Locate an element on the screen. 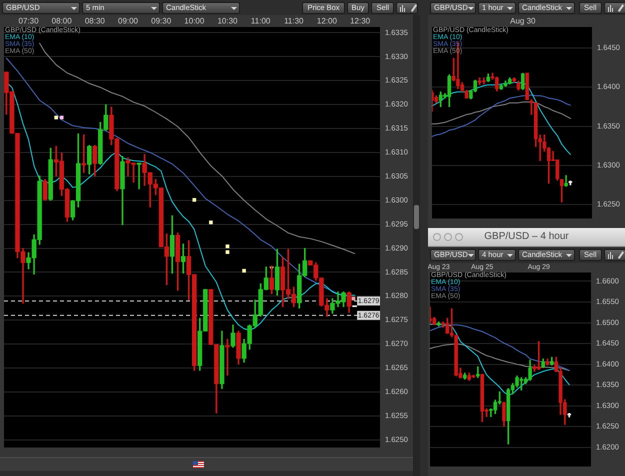 The width and height of the screenshot is (625, 476). x-tick-label: 11:30 is located at coordinates (294, 21).